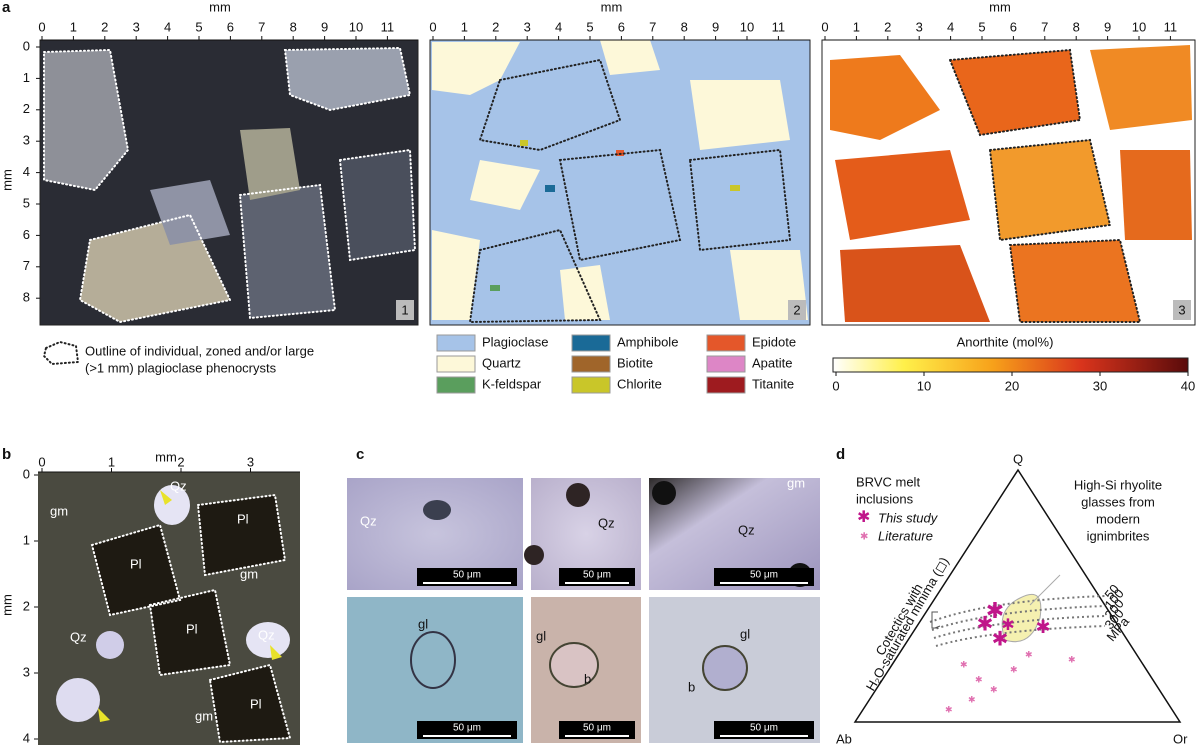 Image resolution: width=1200 pixels, height=749 pixels. Describe the element at coordinates (181, 367) in the screenshot. I see `outline-legend: (>1 mm) plagioclase phenocrysts` at that location.